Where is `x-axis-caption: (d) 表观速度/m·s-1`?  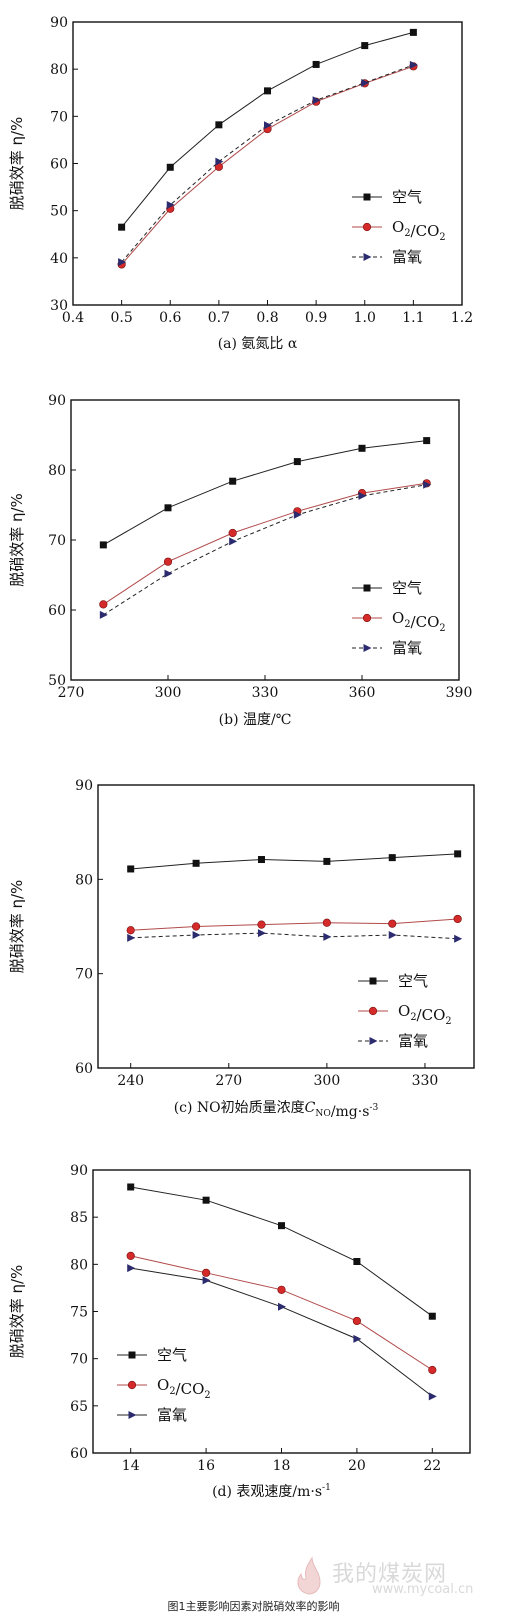
x-axis-caption: (d) 表观速度/m·s-1 is located at coordinates (271, 1491).